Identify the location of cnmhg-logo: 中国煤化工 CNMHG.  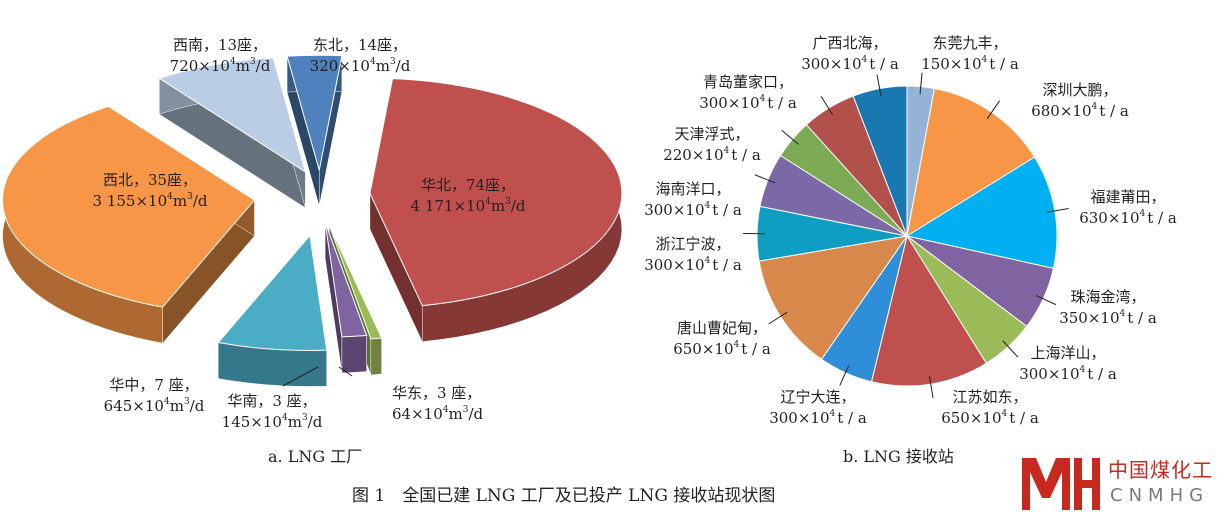
(1119, 484).